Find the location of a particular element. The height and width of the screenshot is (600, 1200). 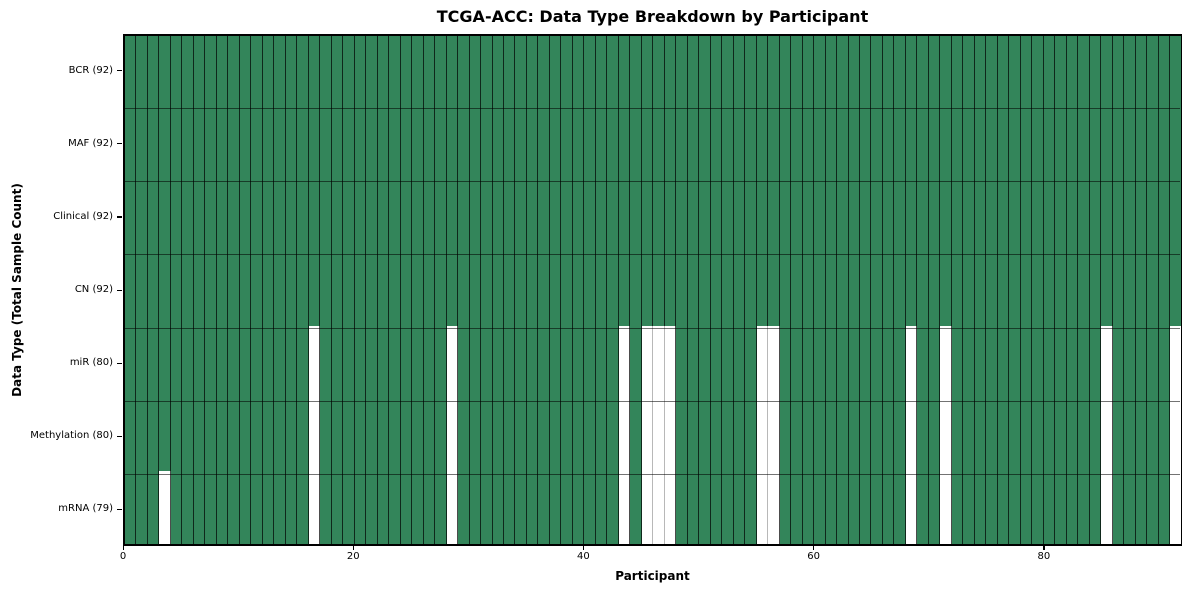

y-tick-label: mRNA (79) is located at coordinates (85, 509).